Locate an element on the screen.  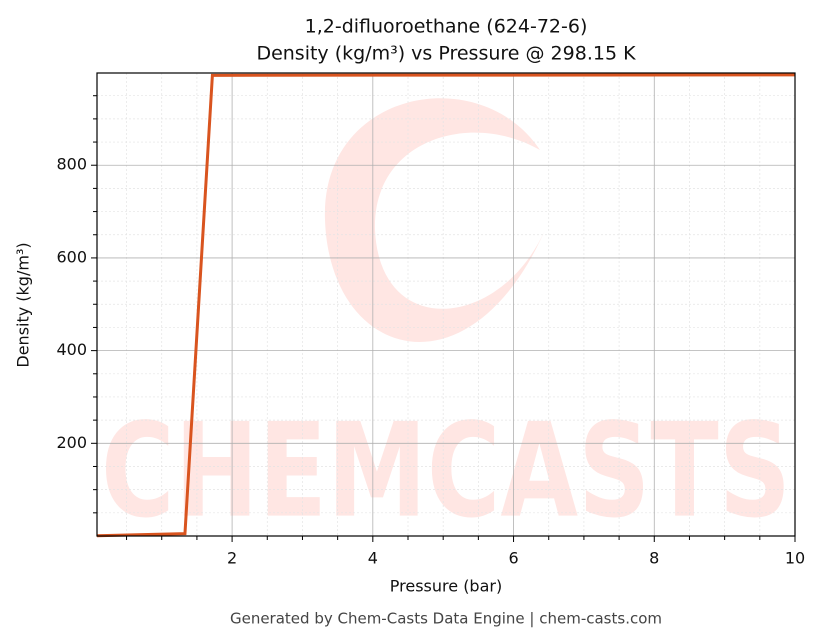
chart-subtitle: Density (kg/m³) vs Pressure @ 298.15 K is located at coordinates (446, 54).